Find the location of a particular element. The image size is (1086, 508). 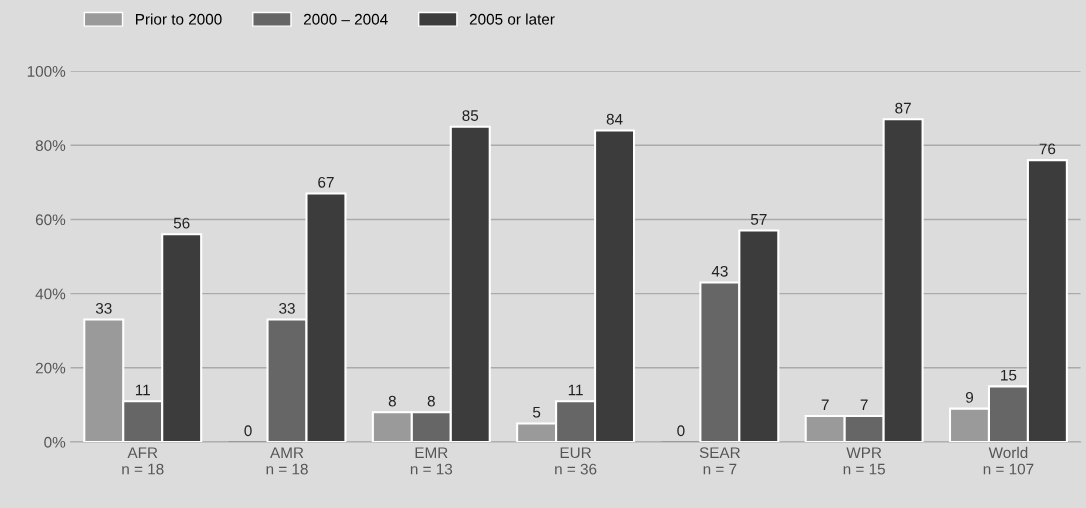

data-label: 76 is located at coordinates (1047, 149).